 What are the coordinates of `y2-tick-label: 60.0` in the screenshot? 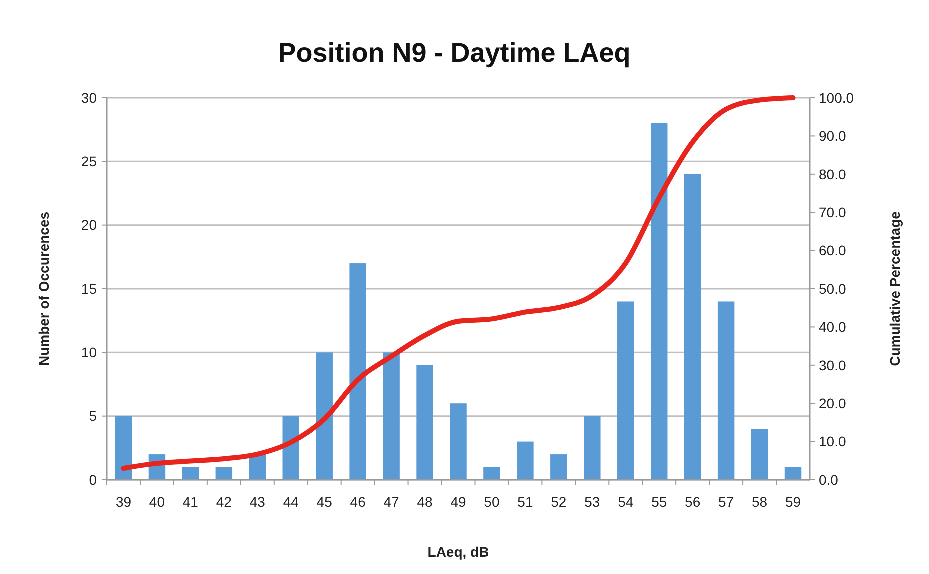 It's located at (832, 250).